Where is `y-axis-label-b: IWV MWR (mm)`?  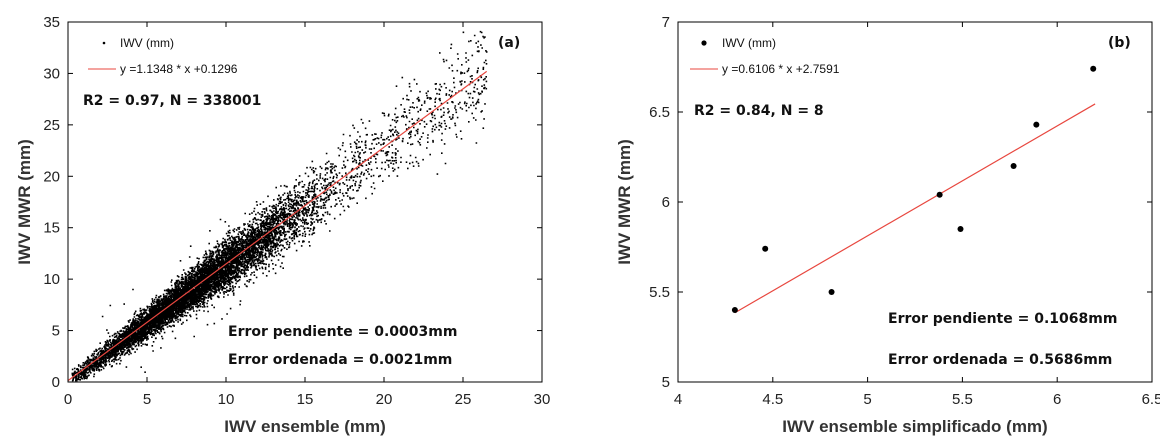 y-axis-label-b: IWV MWR (mm) is located at coordinates (624, 202).